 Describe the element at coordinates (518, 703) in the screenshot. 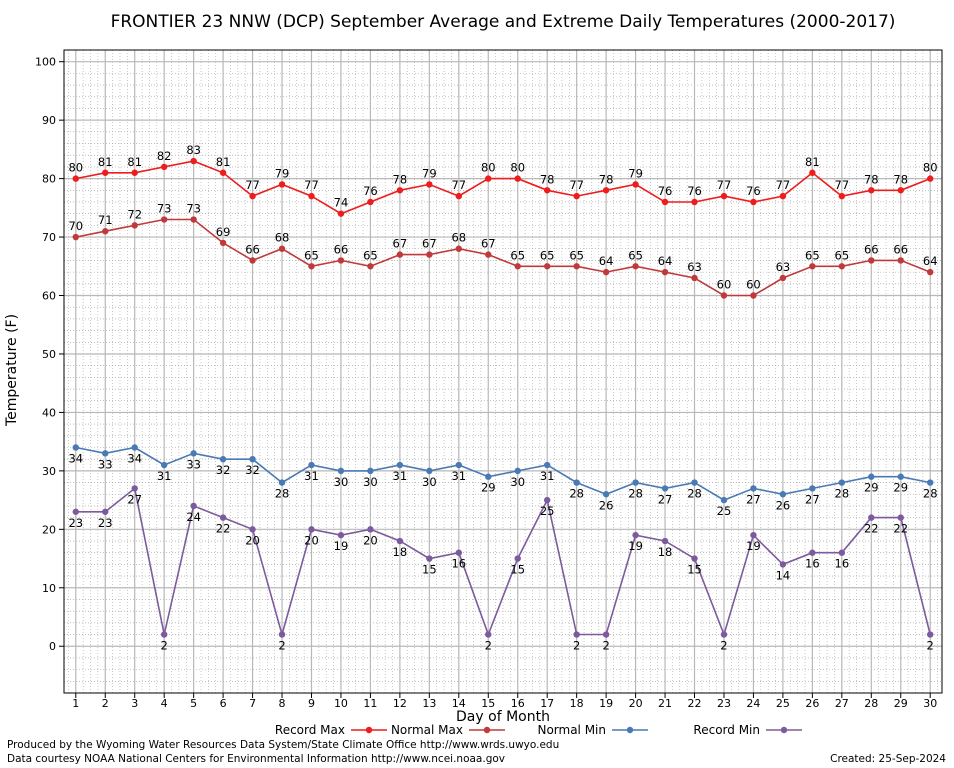

I see `x-tick-label: 16` at that location.